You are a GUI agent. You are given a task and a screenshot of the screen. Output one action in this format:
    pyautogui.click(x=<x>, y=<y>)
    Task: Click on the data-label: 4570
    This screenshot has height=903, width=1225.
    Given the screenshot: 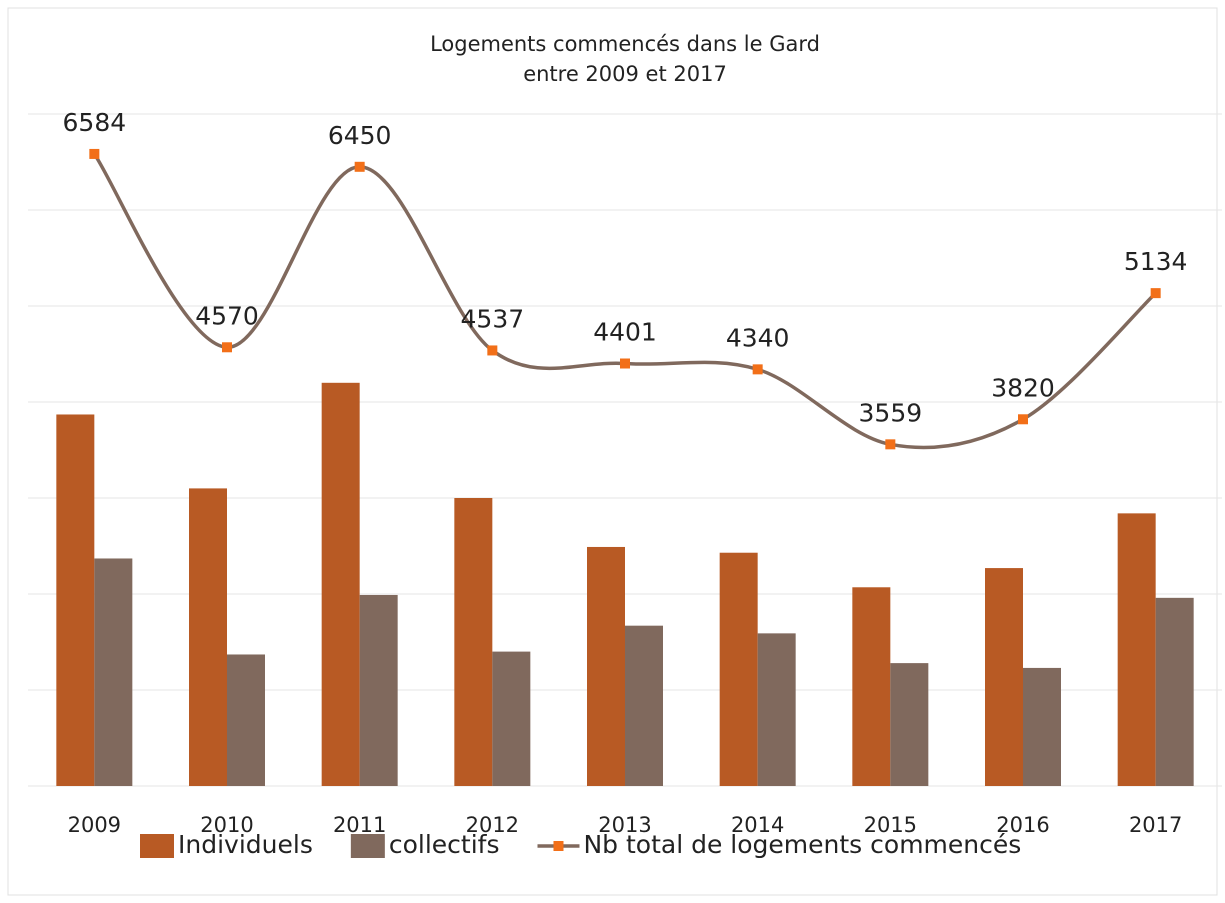 What is the action you would take?
    pyautogui.click(x=227, y=315)
    